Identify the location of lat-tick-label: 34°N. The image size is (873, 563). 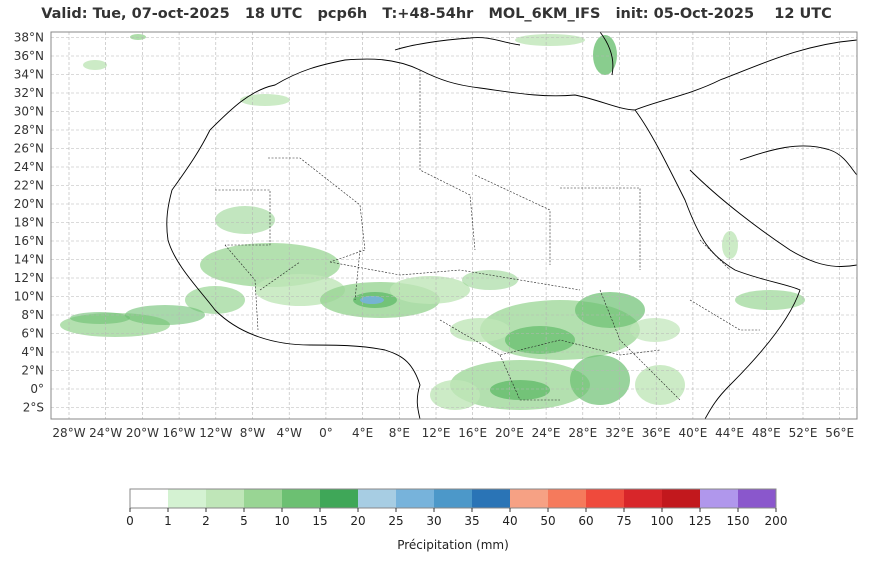
(29, 75).